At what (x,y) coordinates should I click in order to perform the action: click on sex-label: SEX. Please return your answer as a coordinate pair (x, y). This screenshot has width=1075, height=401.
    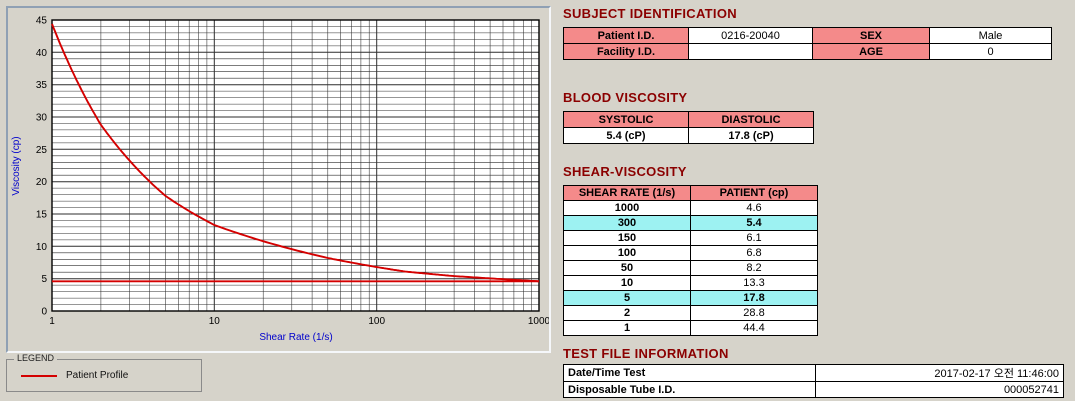
    Looking at the image, I should click on (871, 35).